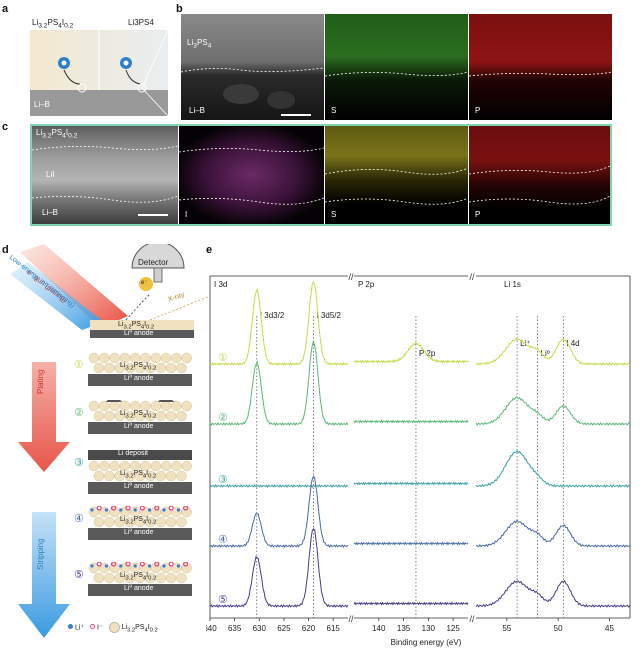 The width and height of the screenshot is (640, 653). What do you see at coordinates (272, 315) in the screenshot?
I see `peak-label: I 3d3/2` at bounding box center [272, 315].